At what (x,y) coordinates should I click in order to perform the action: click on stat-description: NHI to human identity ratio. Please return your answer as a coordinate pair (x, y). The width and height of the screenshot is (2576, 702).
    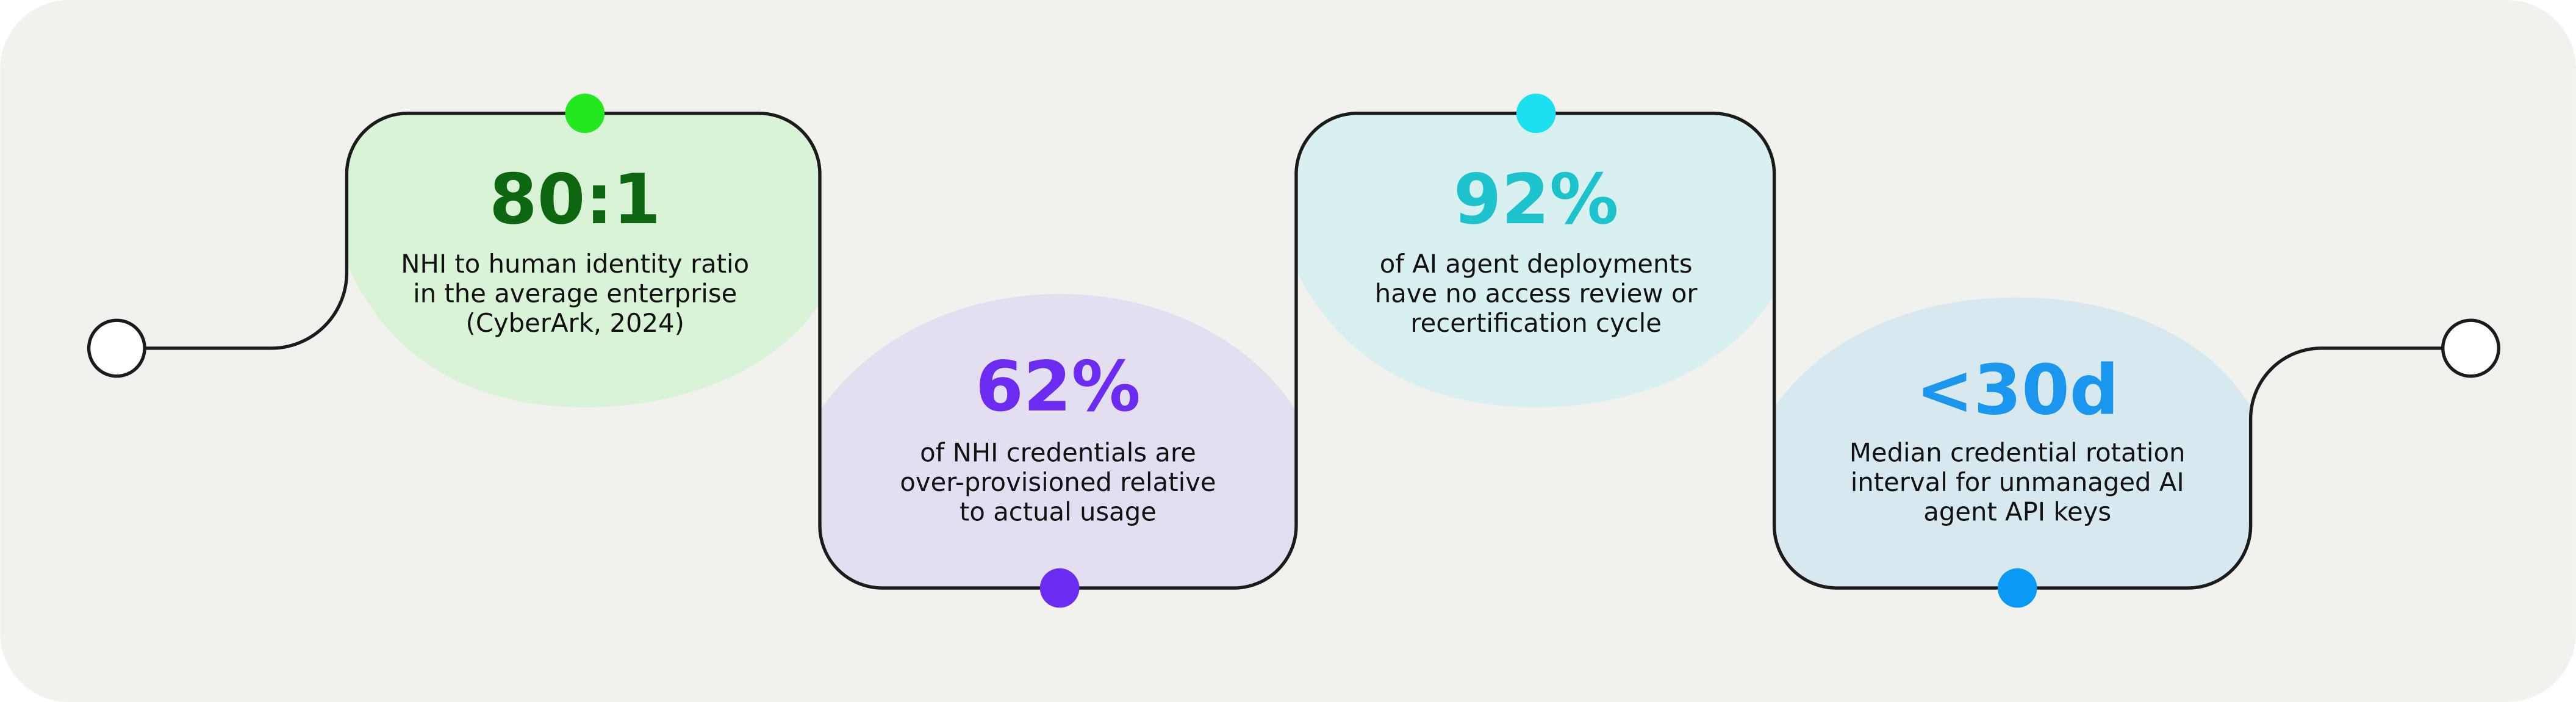
    Looking at the image, I should click on (575, 264).